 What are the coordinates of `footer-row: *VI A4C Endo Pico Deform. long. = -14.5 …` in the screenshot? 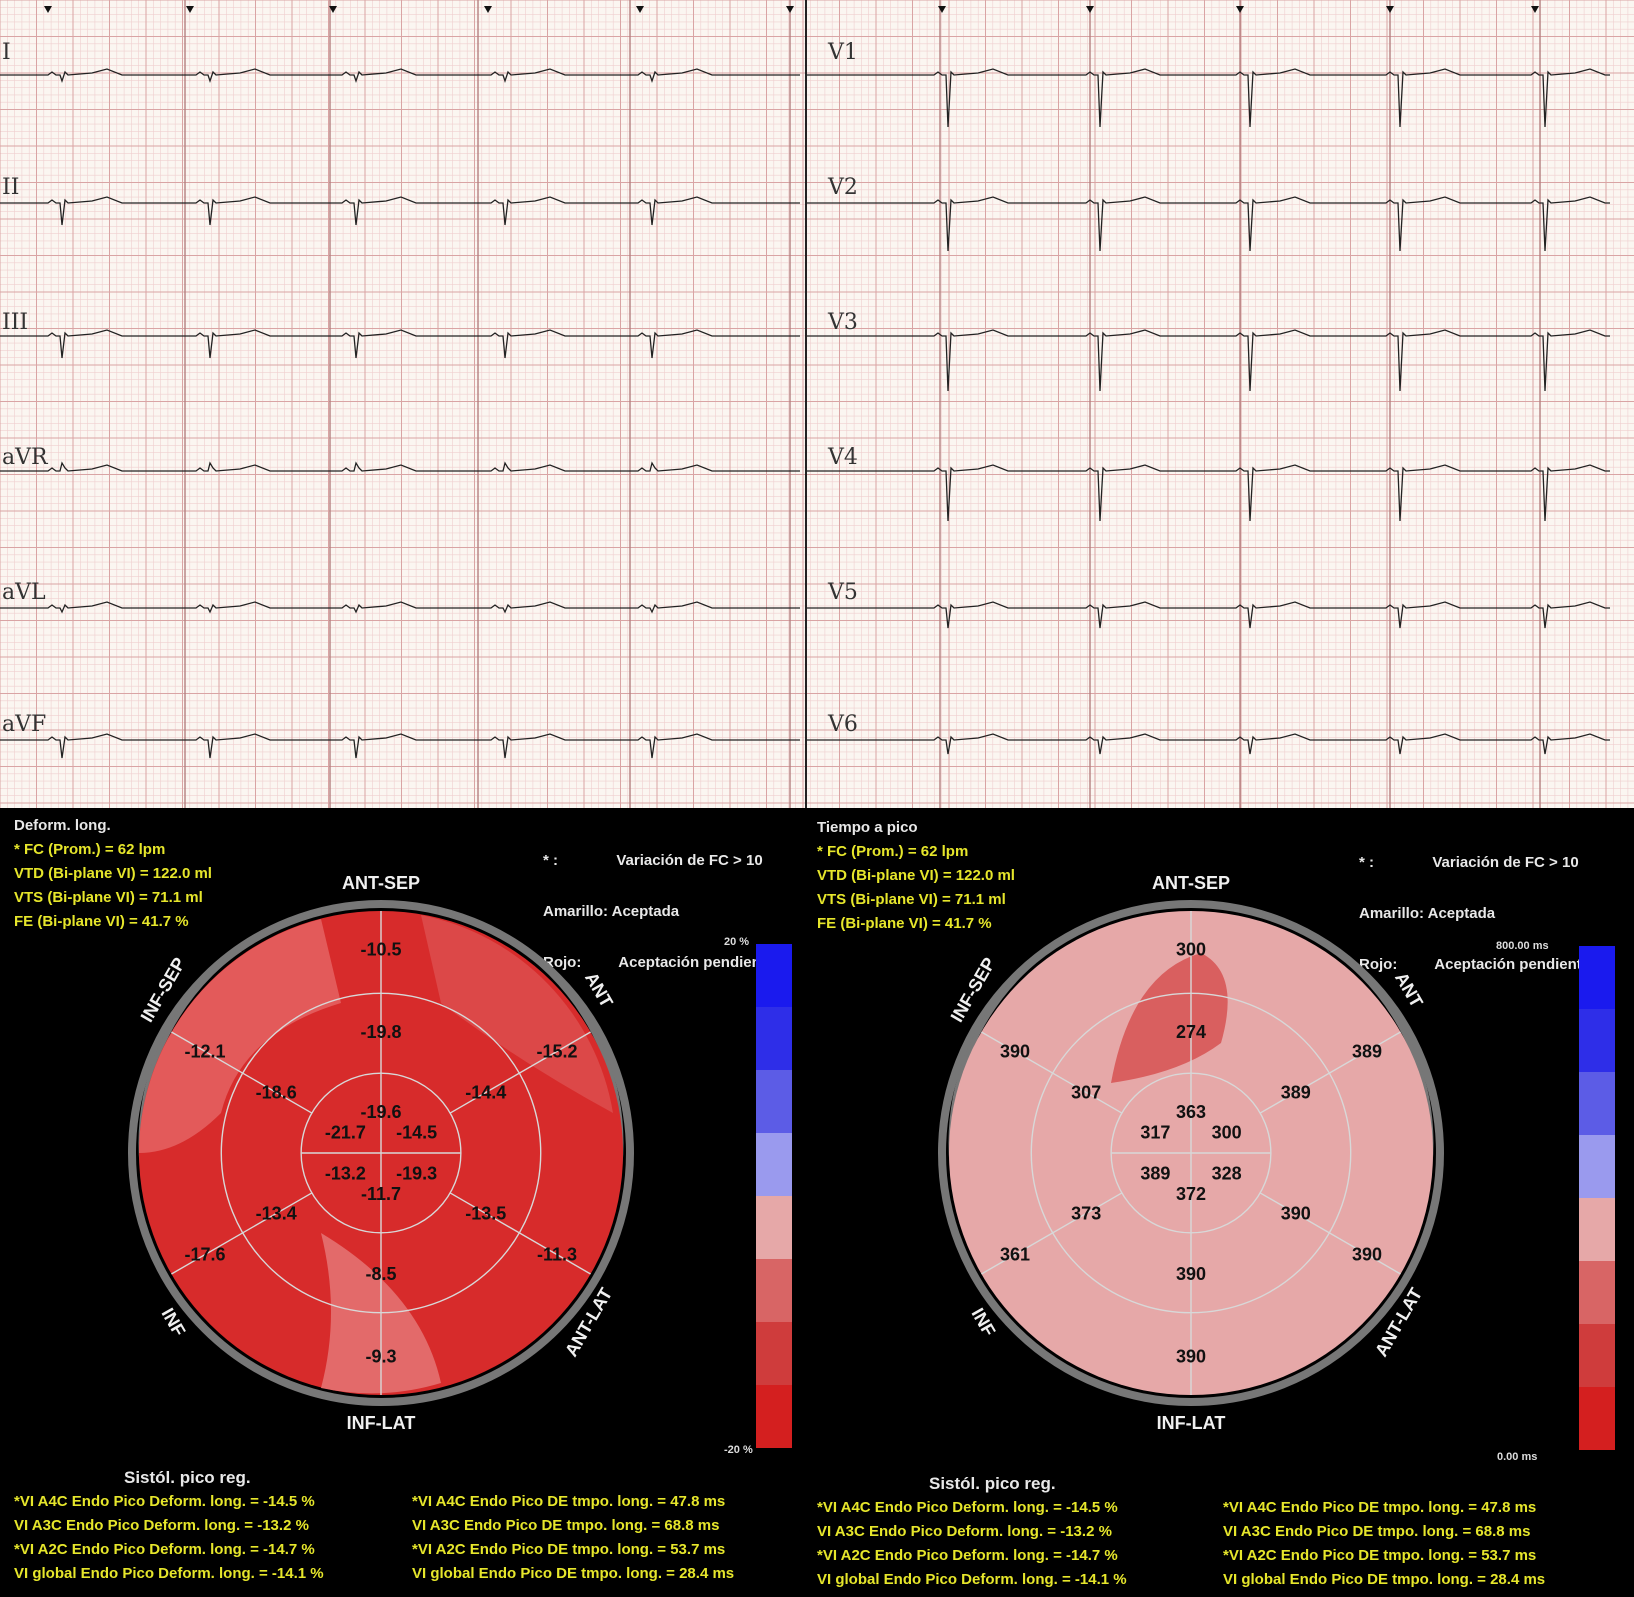 It's located at (164, 1501).